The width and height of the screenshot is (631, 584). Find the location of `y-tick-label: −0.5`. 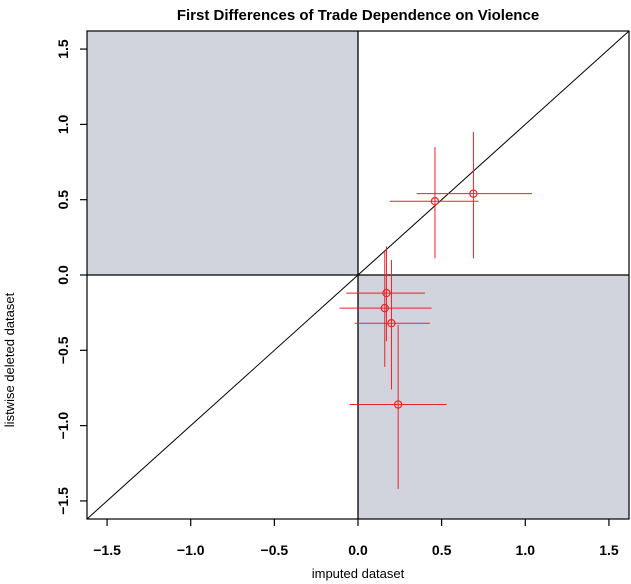

y-tick-label: −0.5 is located at coordinates (63, 350).